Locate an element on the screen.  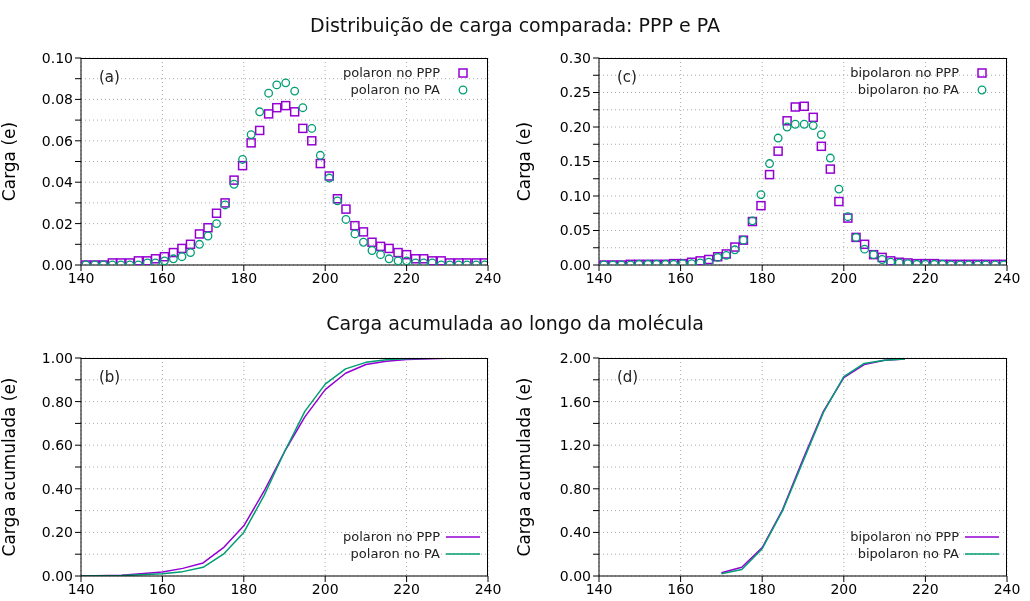
y-tick-label: 0.80 is located at coordinates (575, 488).